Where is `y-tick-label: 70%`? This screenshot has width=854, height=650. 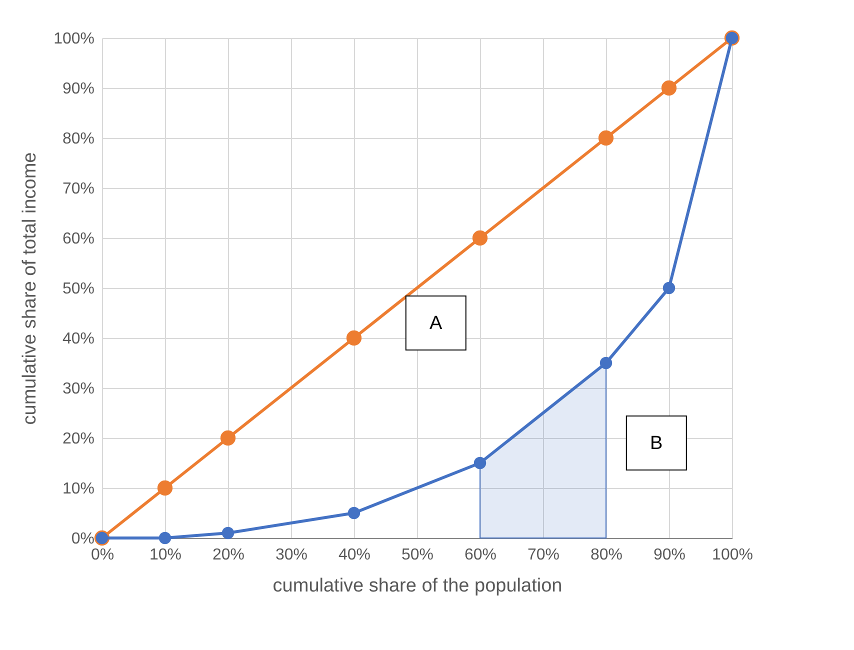 y-tick-label: 70% is located at coordinates (78, 189).